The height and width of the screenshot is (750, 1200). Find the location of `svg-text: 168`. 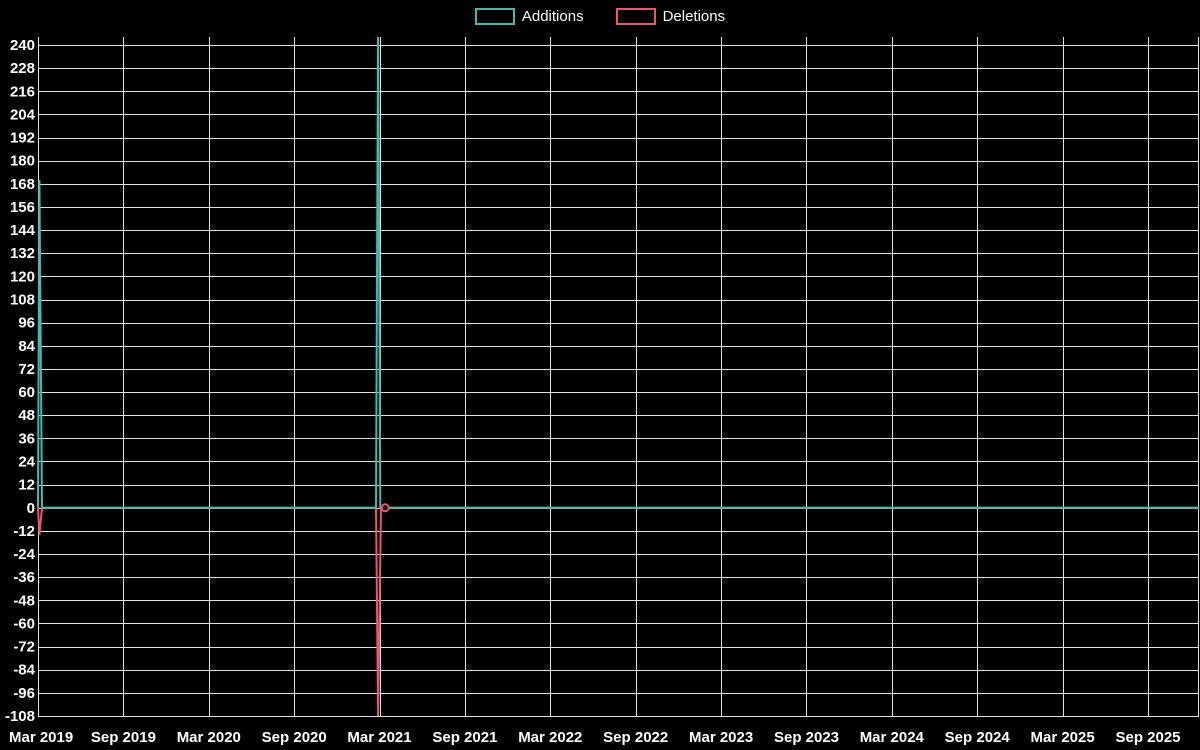

svg-text: 168 is located at coordinates (22, 184).